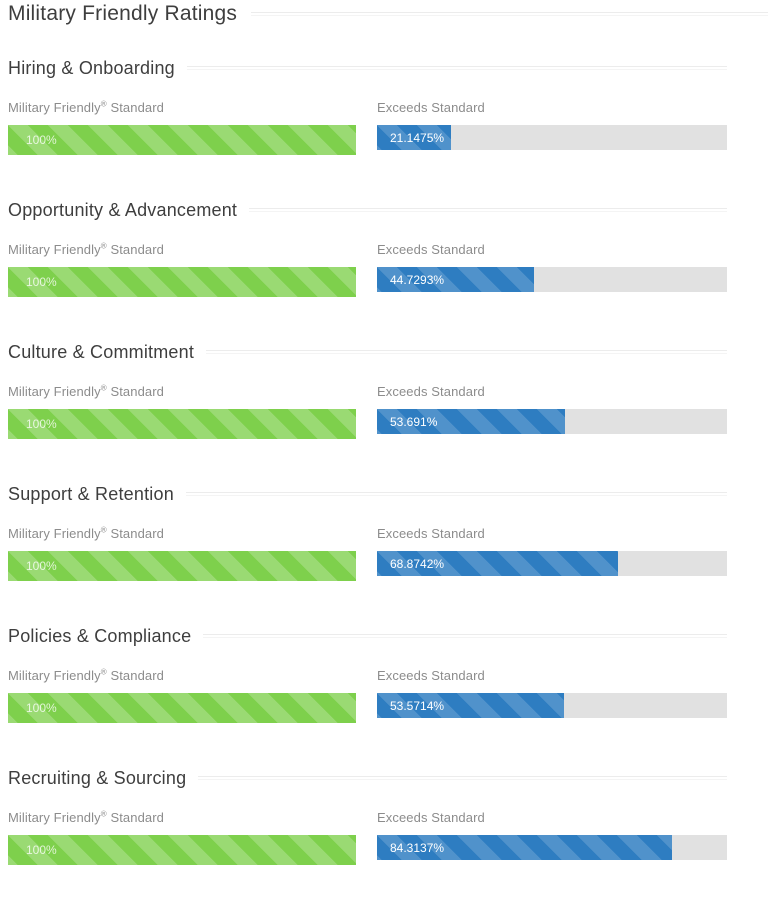  I want to click on section-heading: Policies & Compliance, so click(367, 636).